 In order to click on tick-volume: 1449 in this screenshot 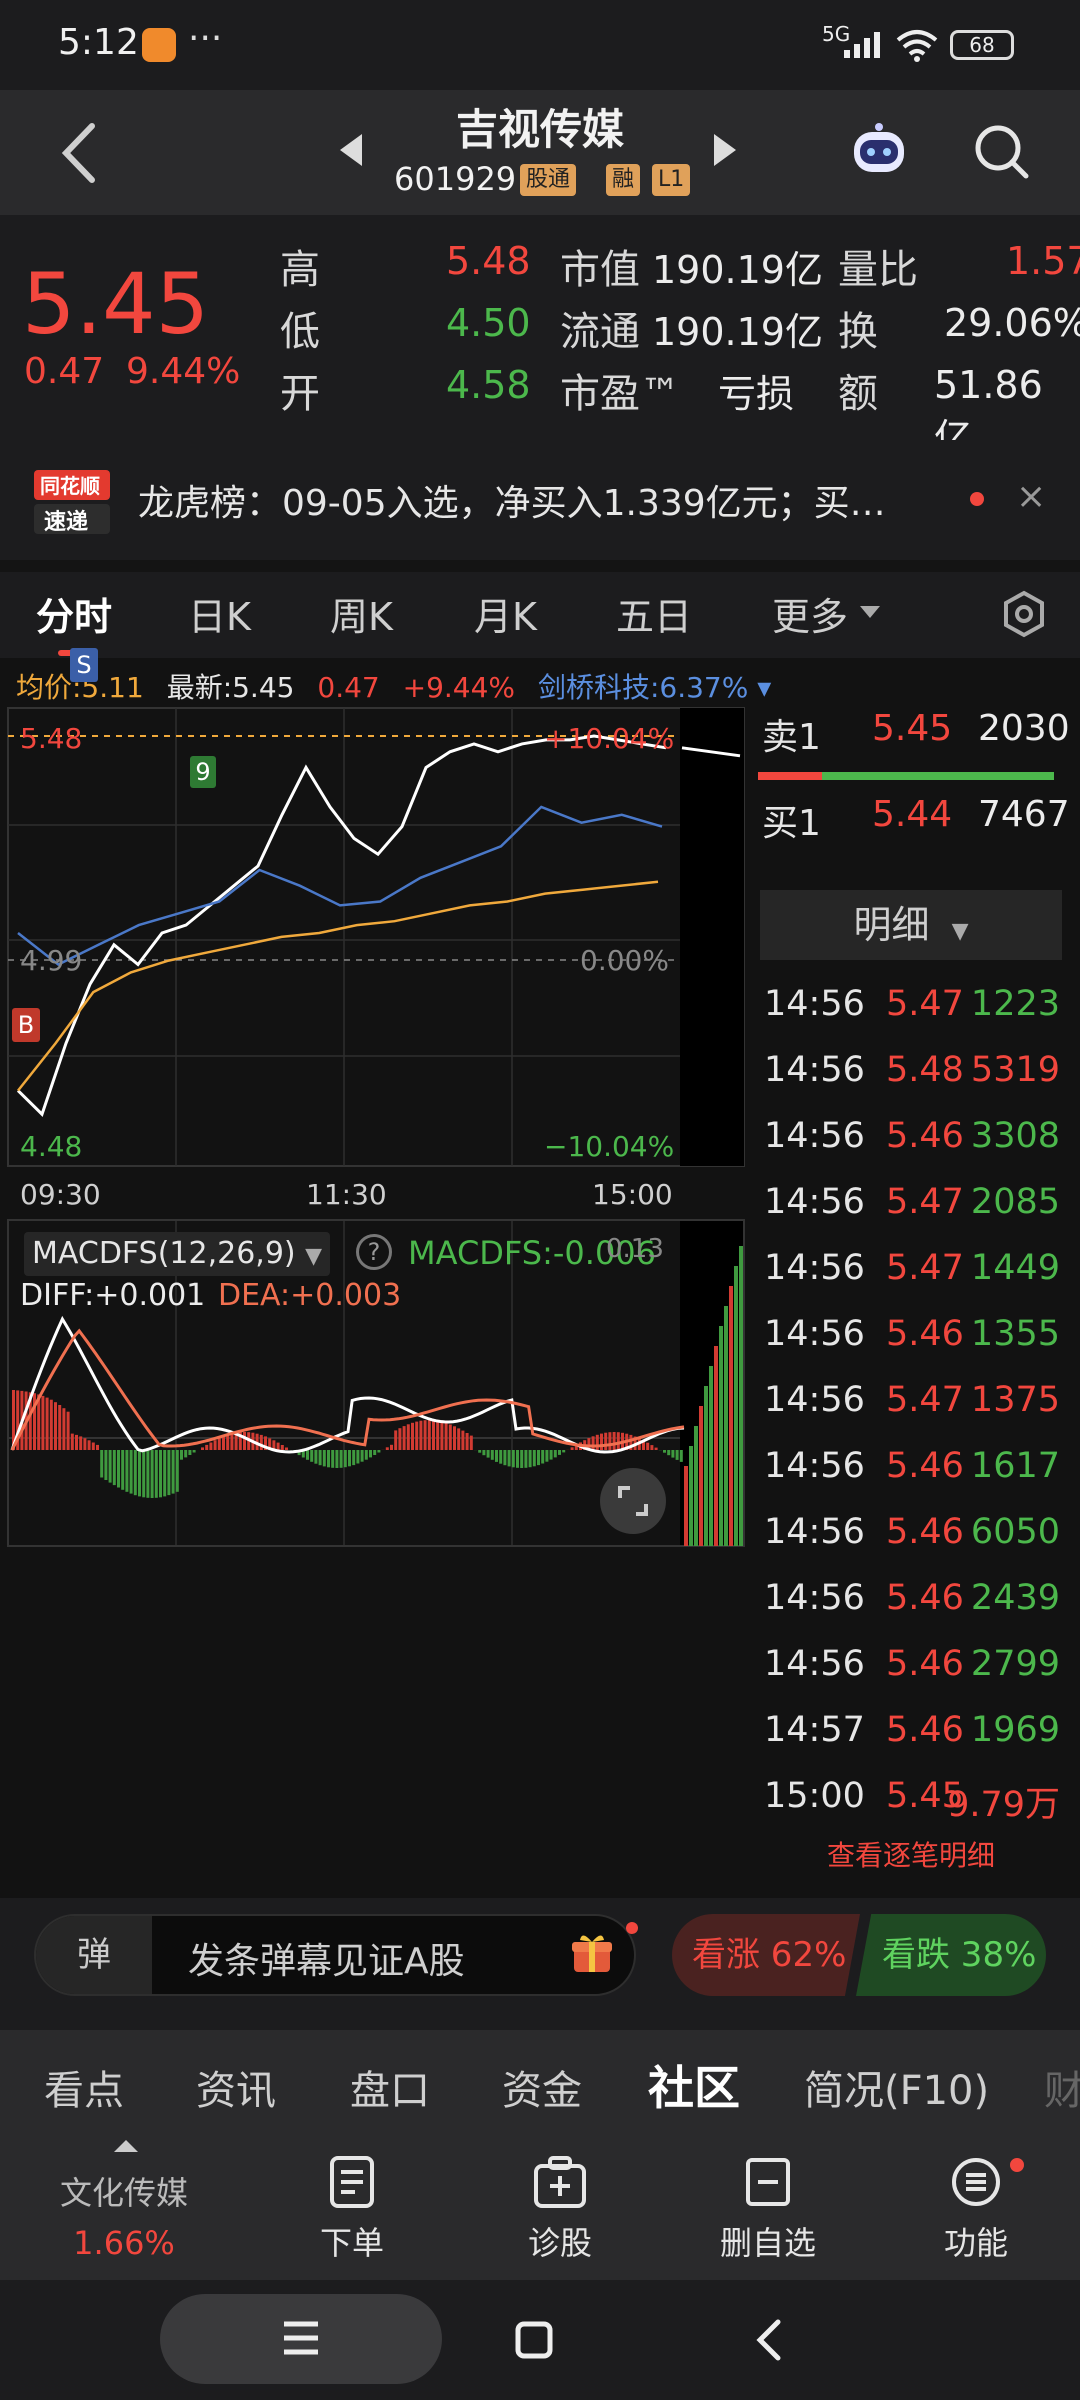, I will do `click(1015, 1268)`.